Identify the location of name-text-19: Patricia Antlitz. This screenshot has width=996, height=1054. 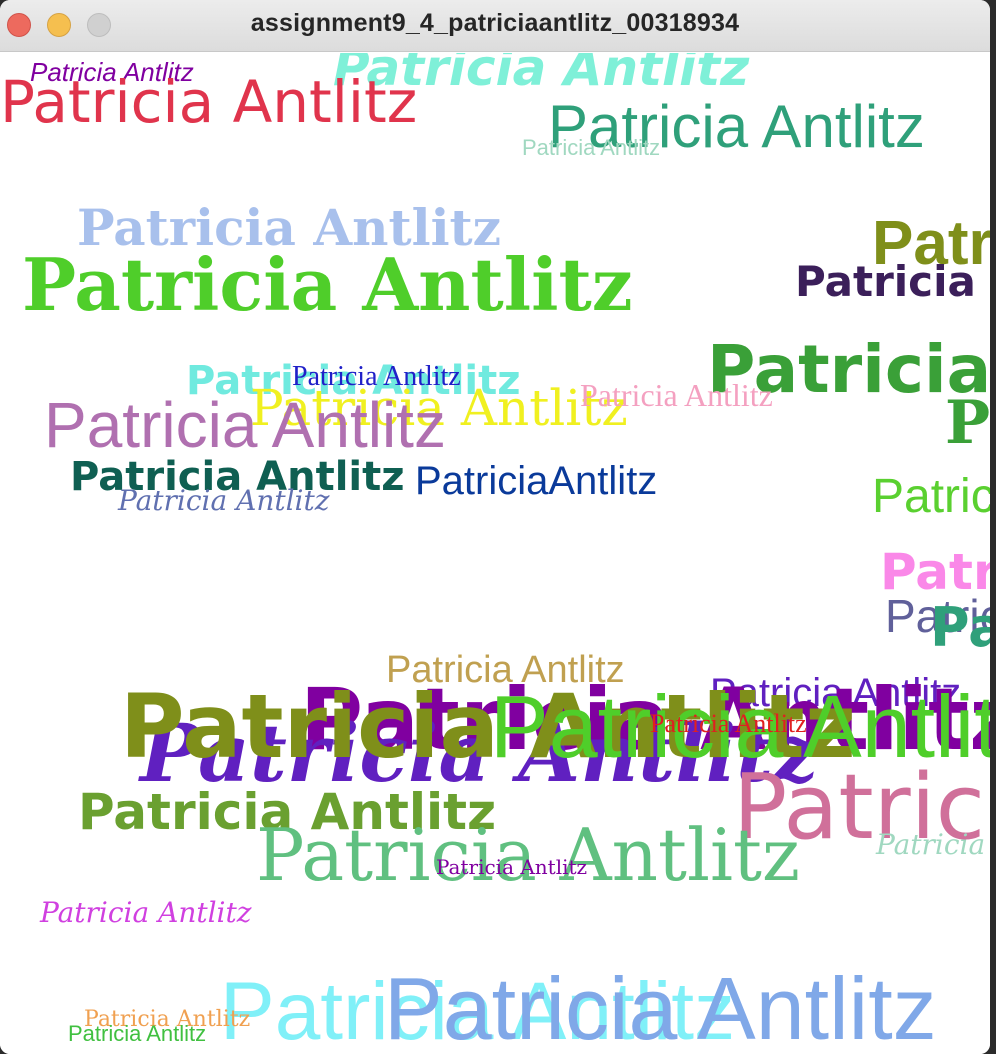
(224, 500).